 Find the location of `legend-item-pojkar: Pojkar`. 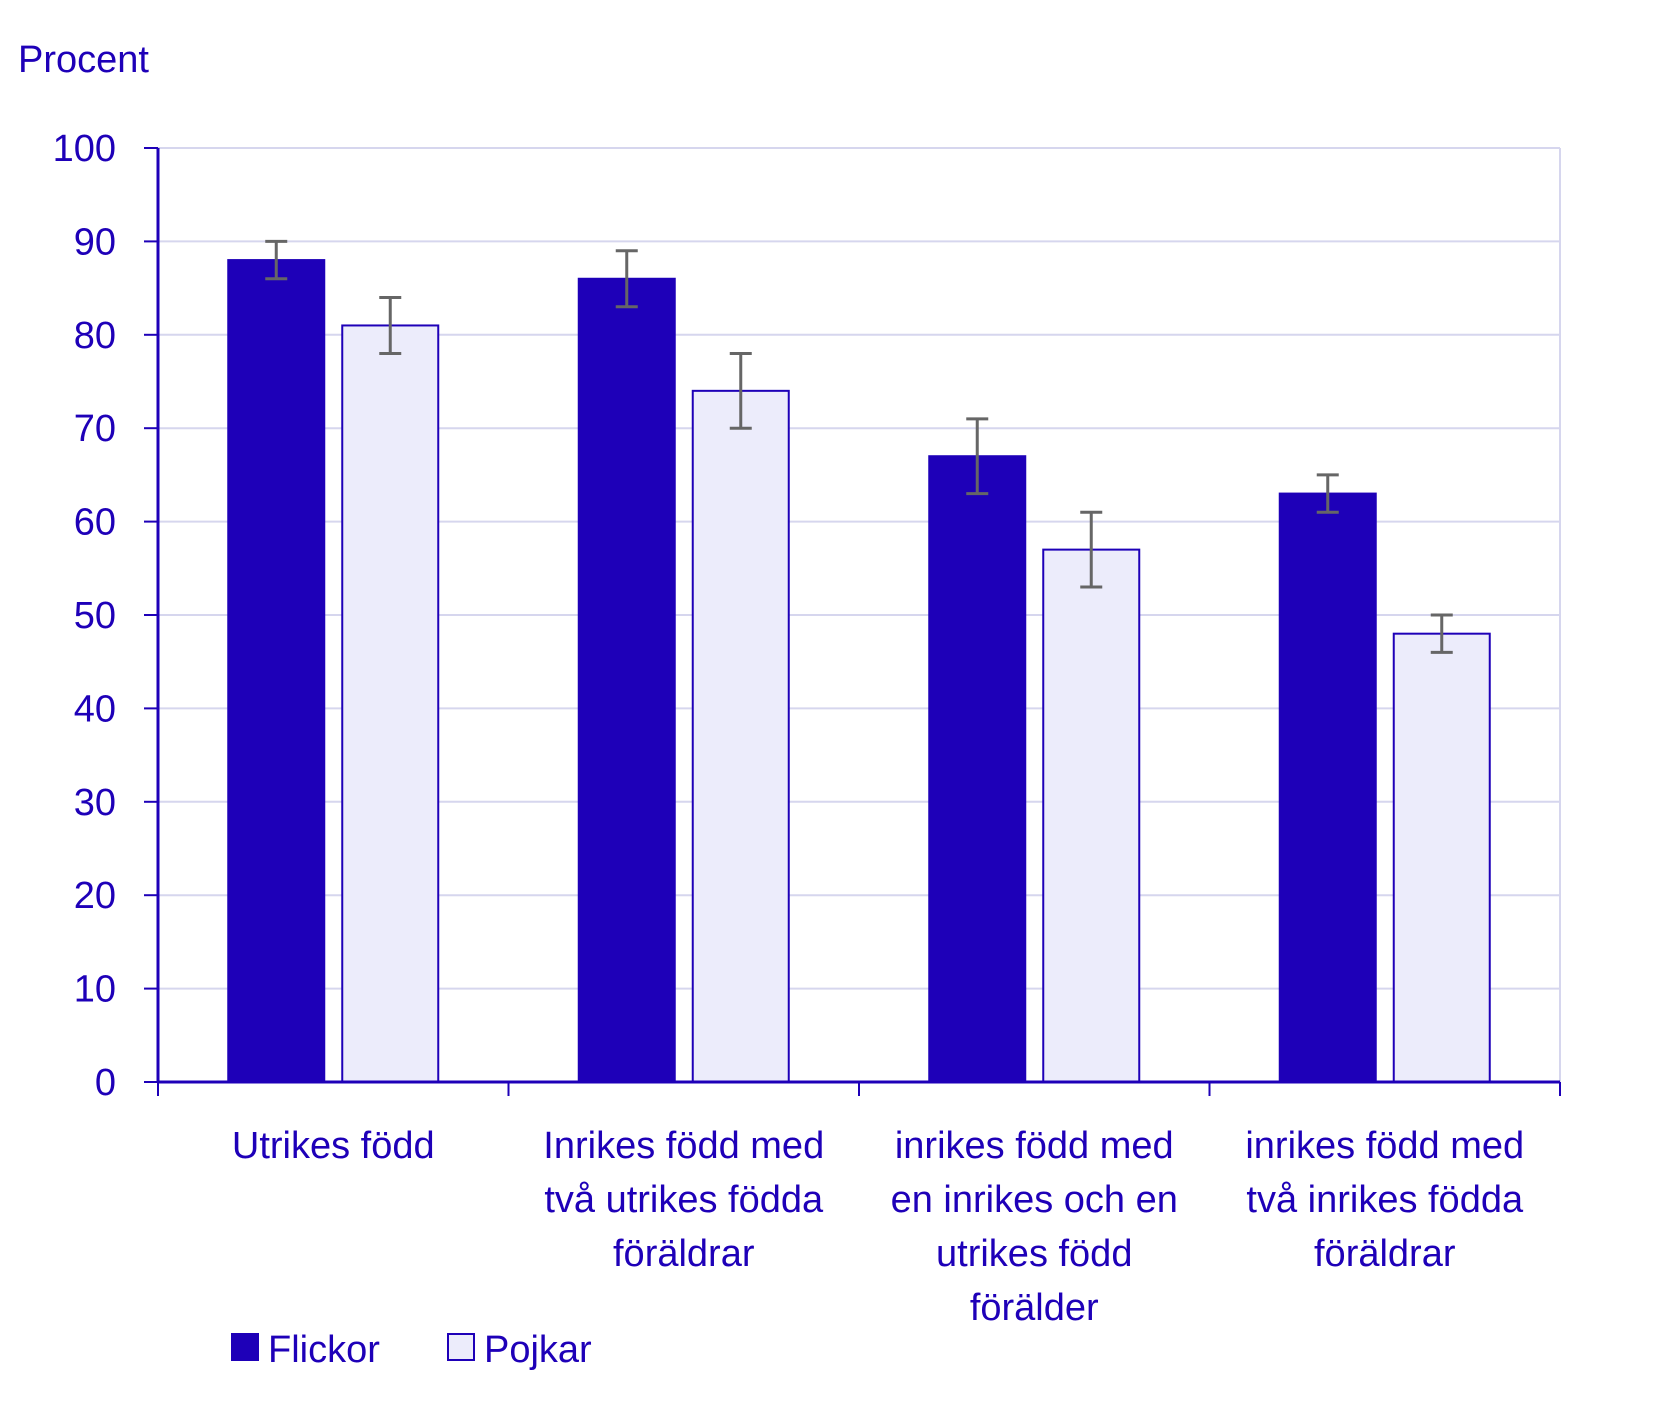

legend-item-pojkar: Pojkar is located at coordinates (519, 1350).